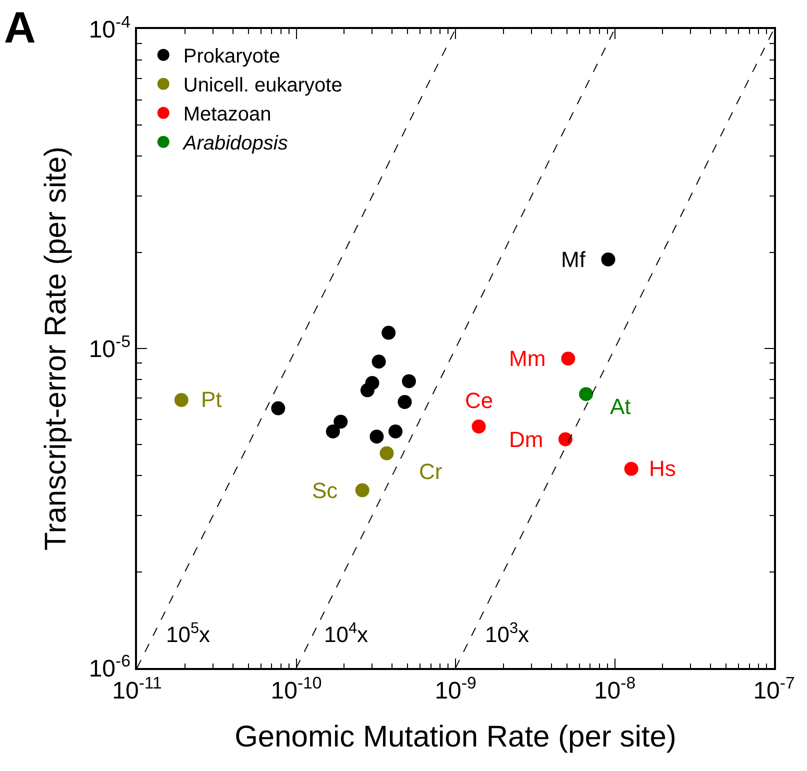  Describe the element at coordinates (774, 689) in the screenshot. I see `x-tick-label: 10$^{-7}$` at that location.